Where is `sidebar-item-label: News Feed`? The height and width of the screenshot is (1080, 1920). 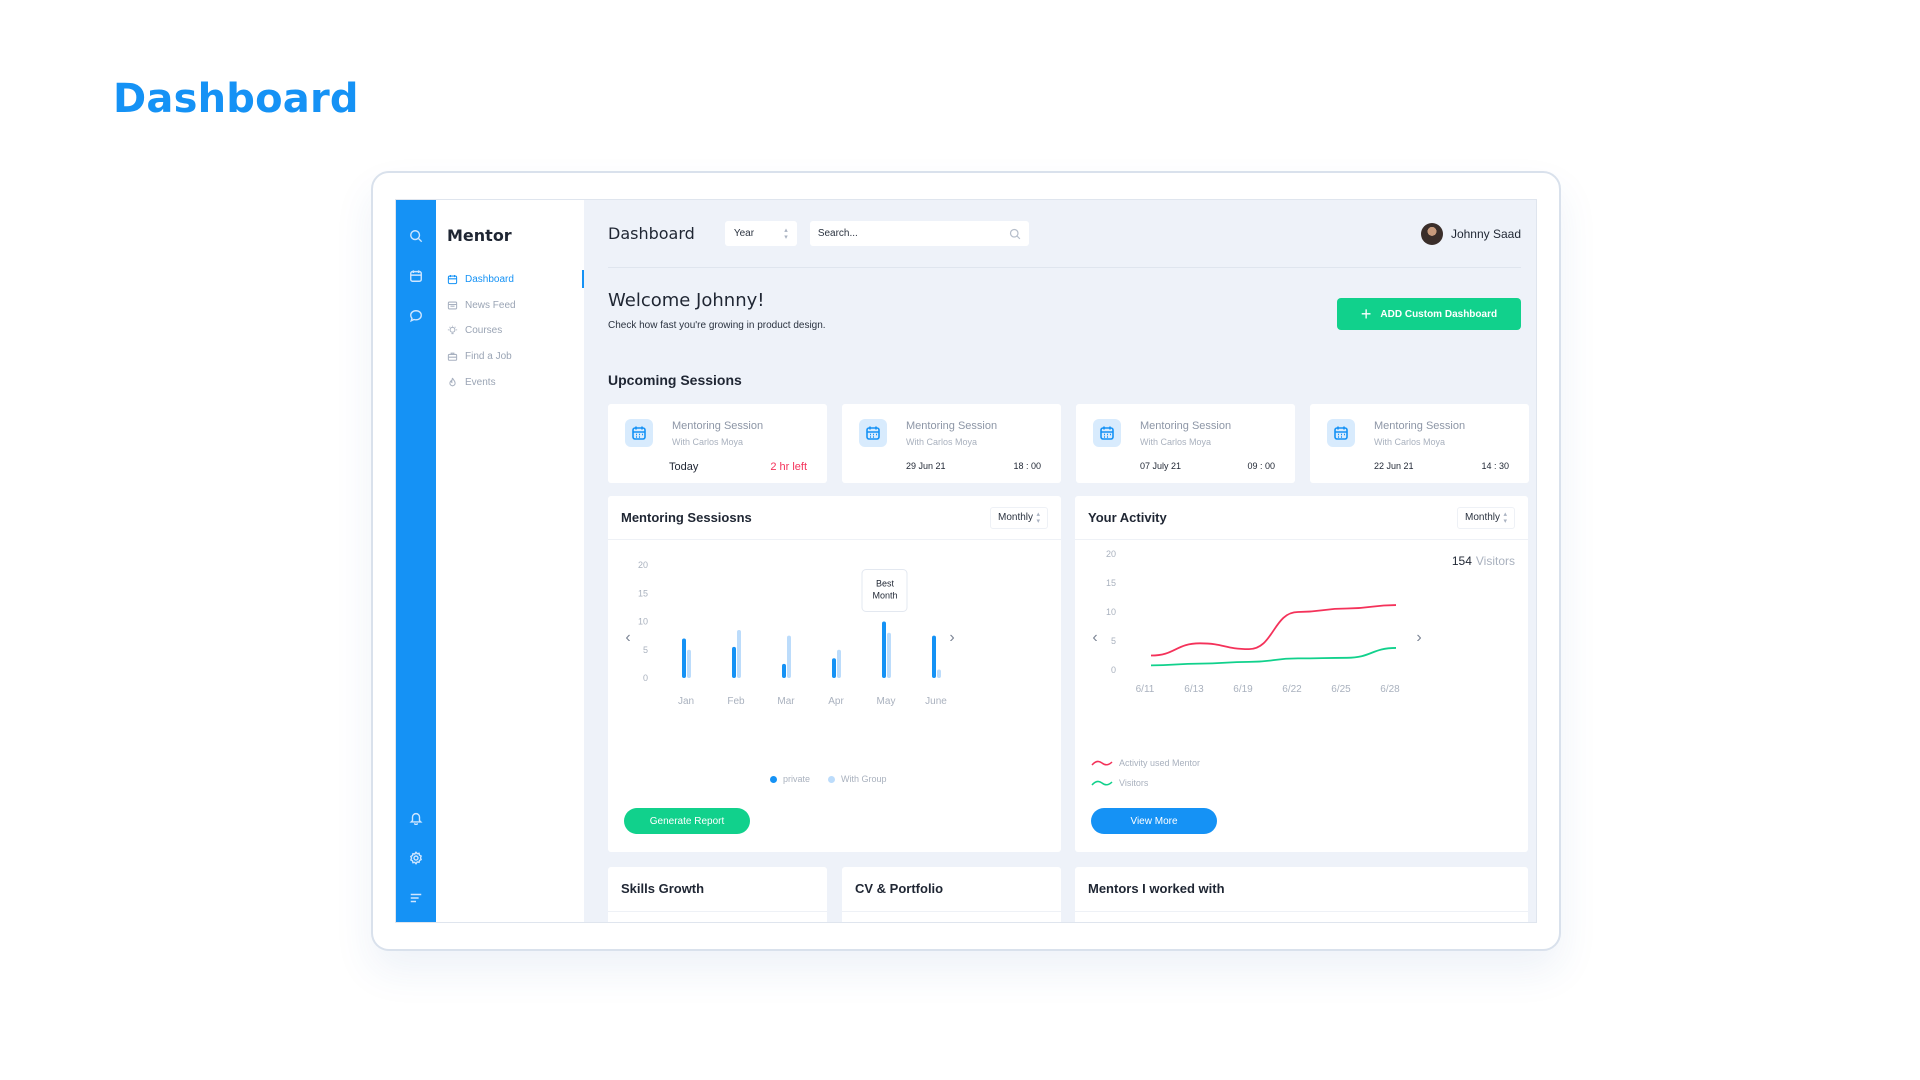
sidebar-item-label: News Feed is located at coordinates (490, 305).